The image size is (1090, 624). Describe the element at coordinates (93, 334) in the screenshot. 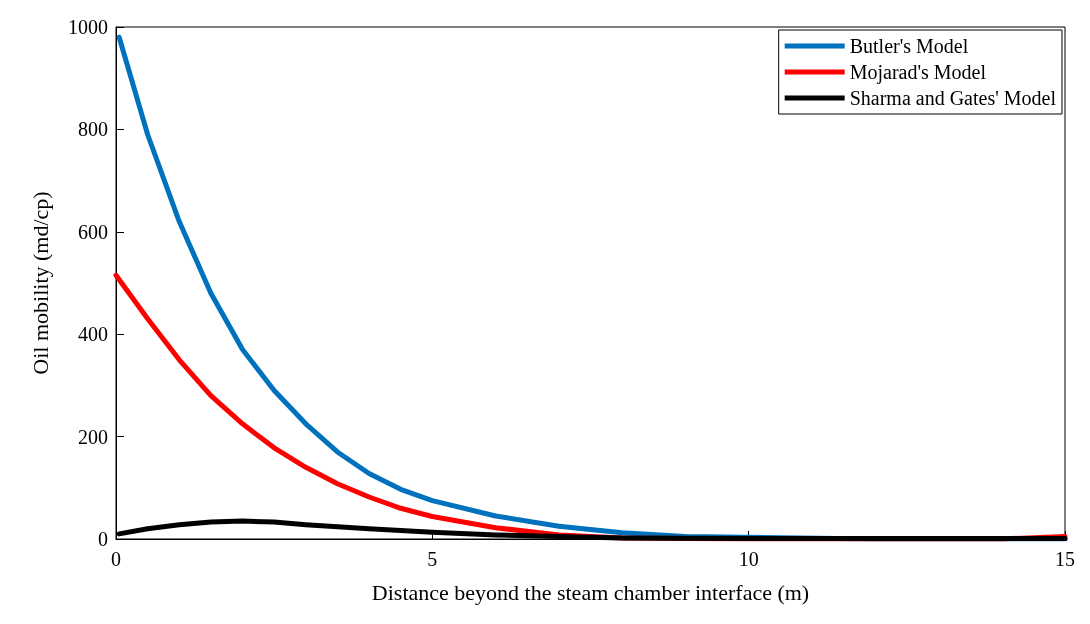

I see `y-tick-label: 400` at that location.